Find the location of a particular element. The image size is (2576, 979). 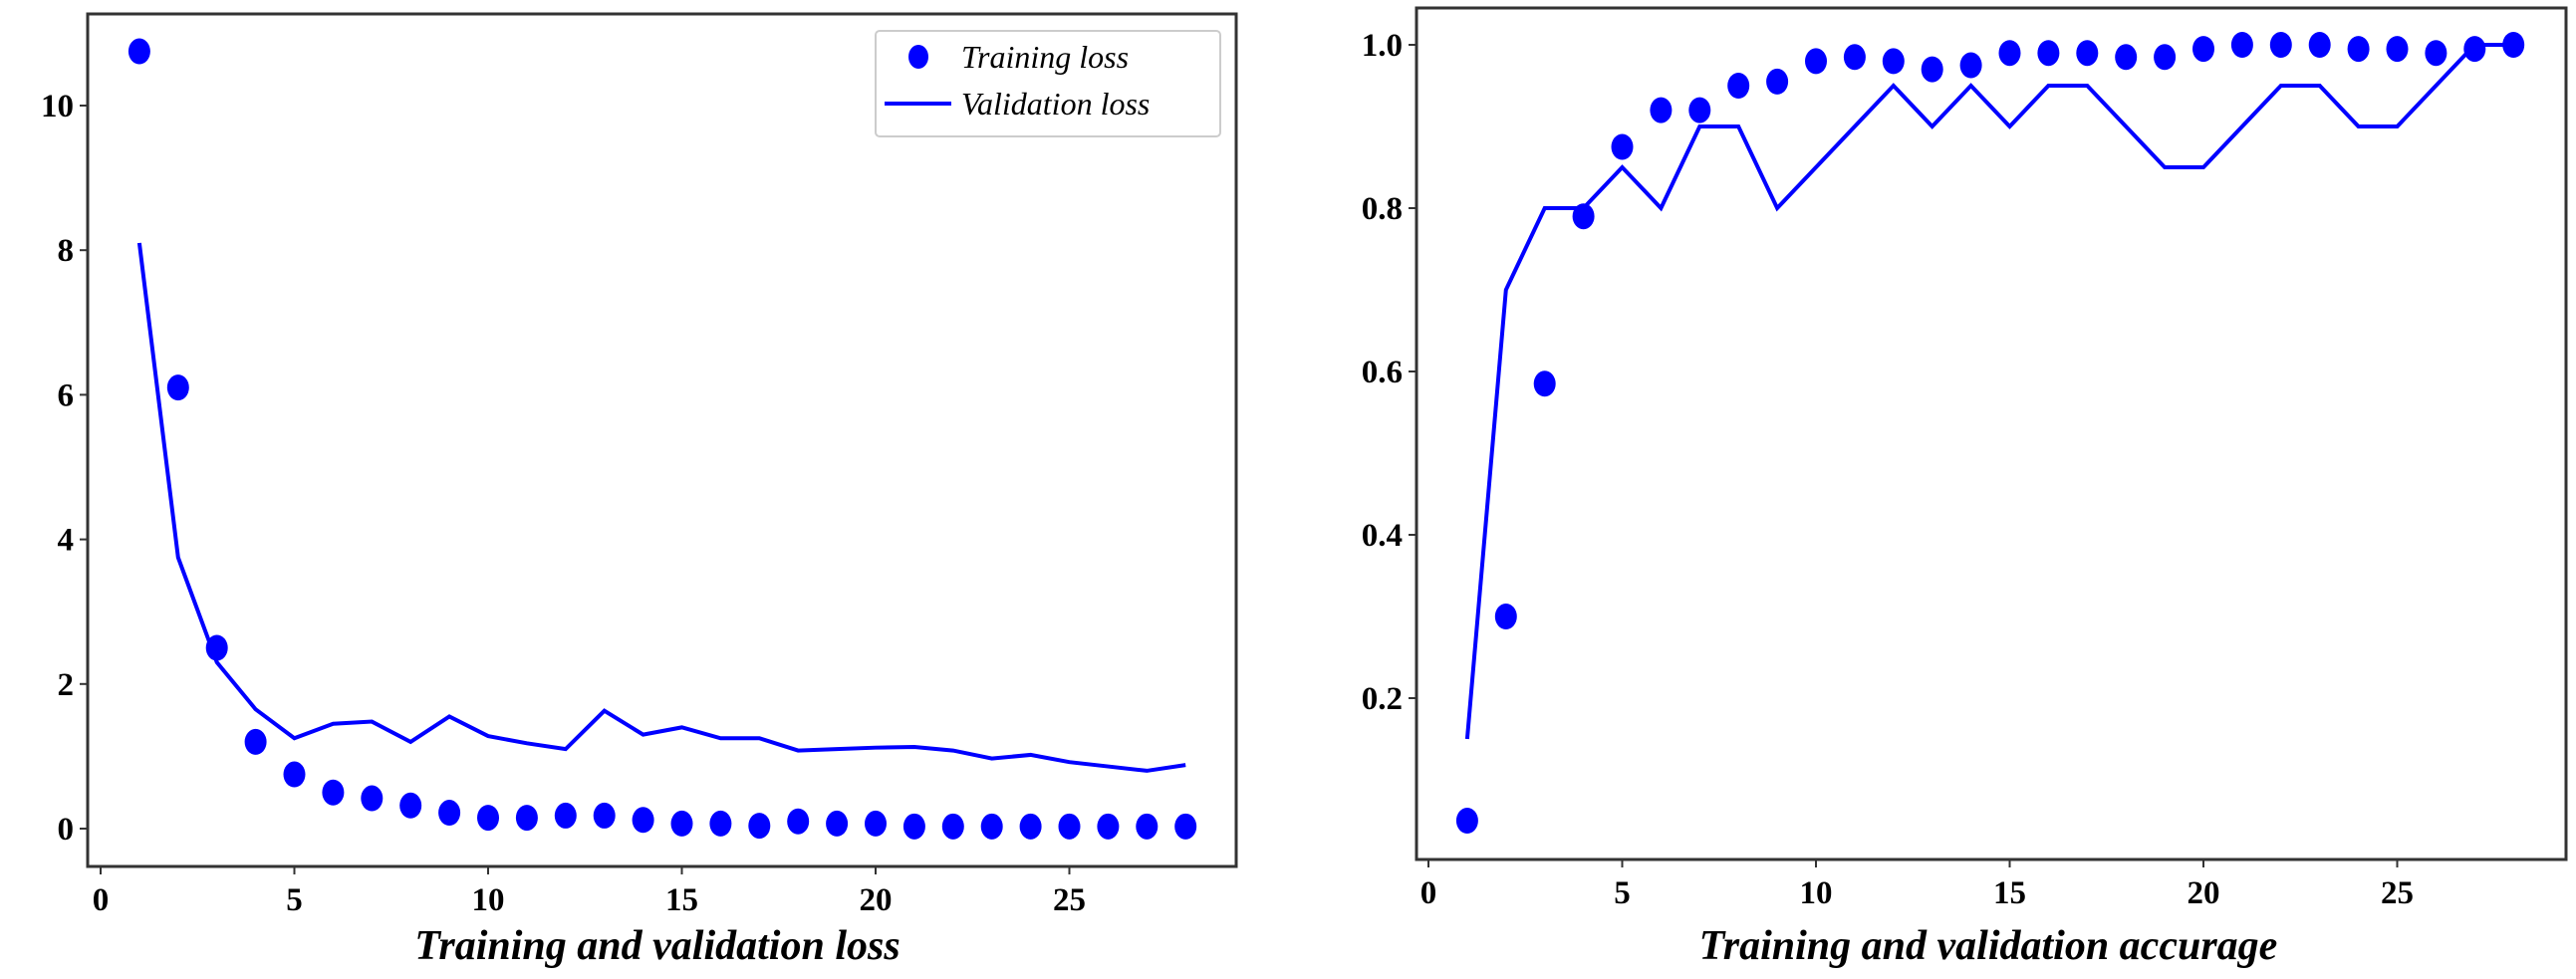

loss-ytick-label: 6 is located at coordinates (66, 395).